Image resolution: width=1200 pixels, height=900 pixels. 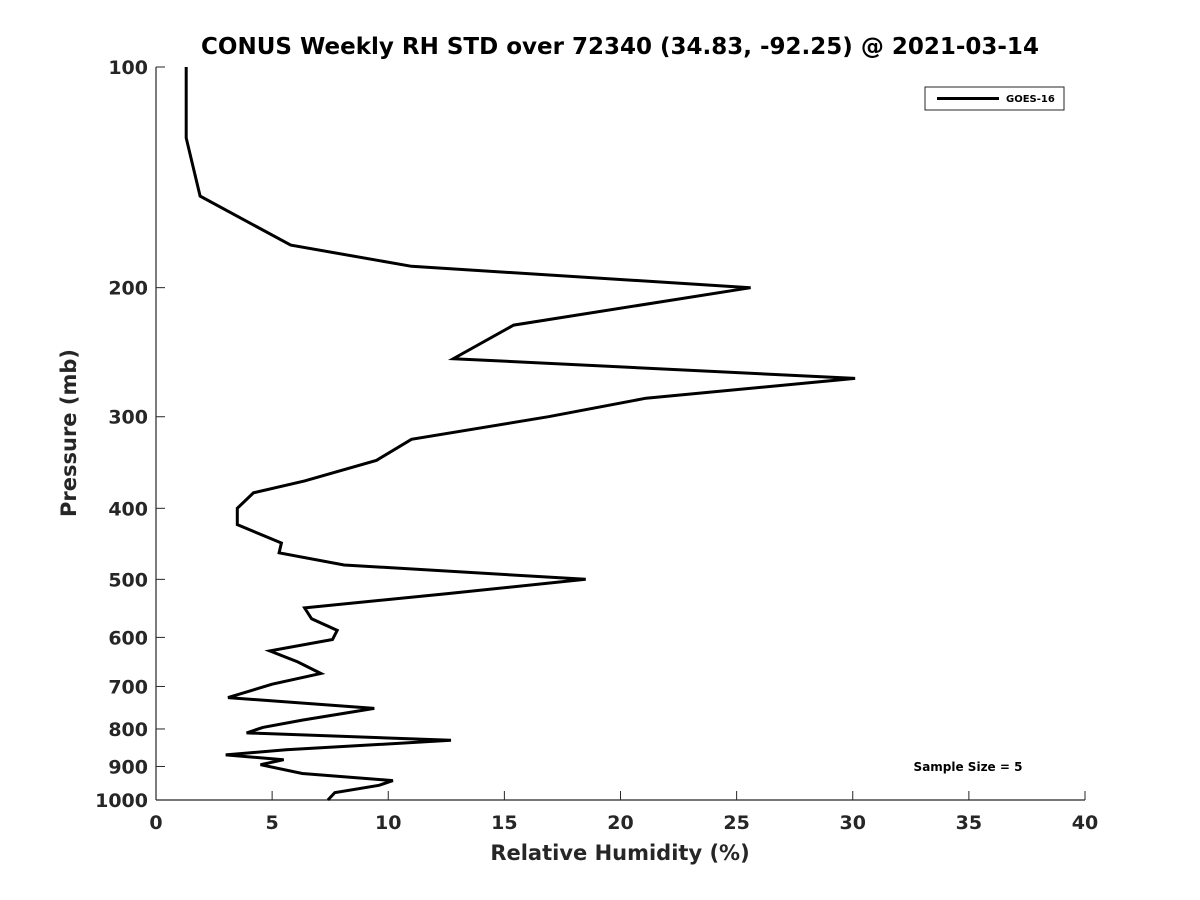 What do you see at coordinates (121, 801) in the screenshot?
I see `y-tick-label: 1000` at bounding box center [121, 801].